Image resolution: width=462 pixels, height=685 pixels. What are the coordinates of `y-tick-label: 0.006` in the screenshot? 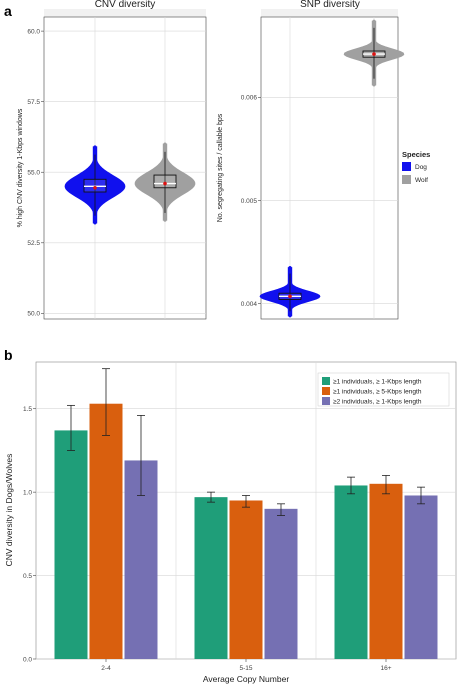 It's located at (249, 98).